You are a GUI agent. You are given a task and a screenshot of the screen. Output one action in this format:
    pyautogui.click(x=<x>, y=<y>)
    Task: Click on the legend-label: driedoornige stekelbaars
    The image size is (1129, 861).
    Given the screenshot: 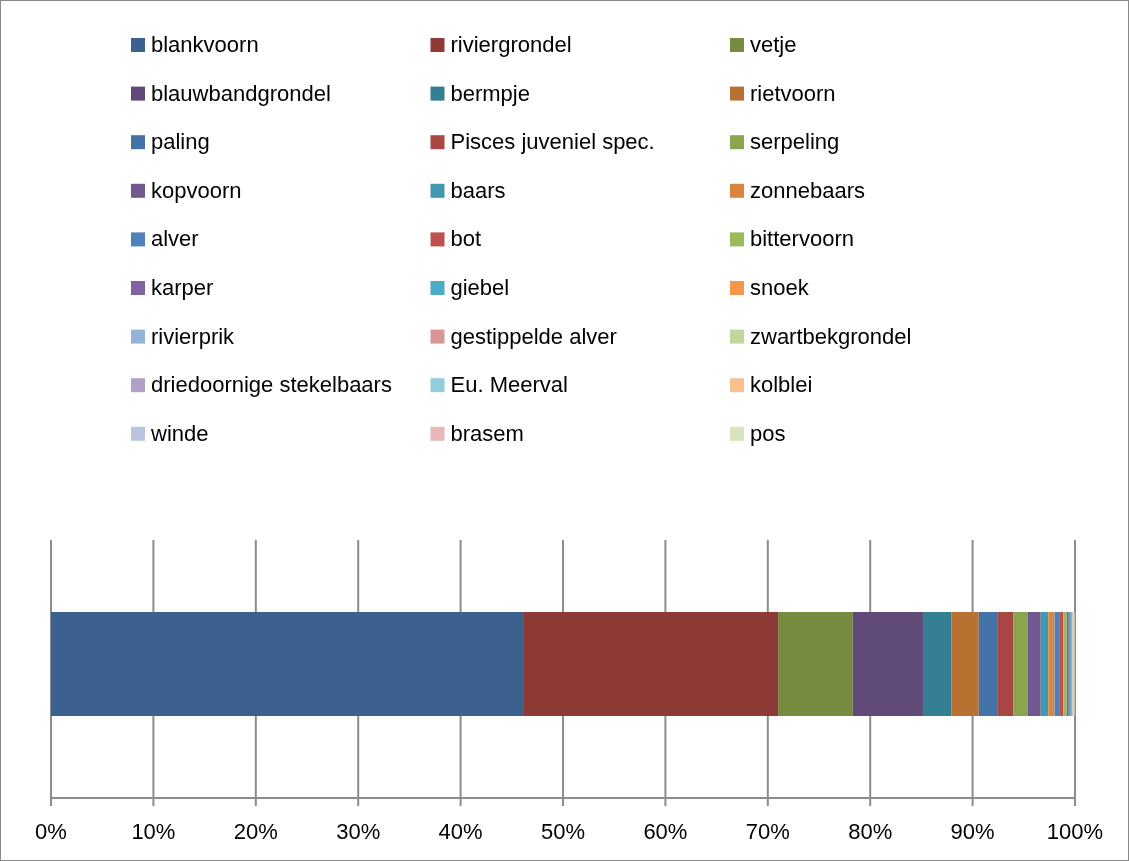 What is the action you would take?
    pyautogui.click(x=271, y=385)
    